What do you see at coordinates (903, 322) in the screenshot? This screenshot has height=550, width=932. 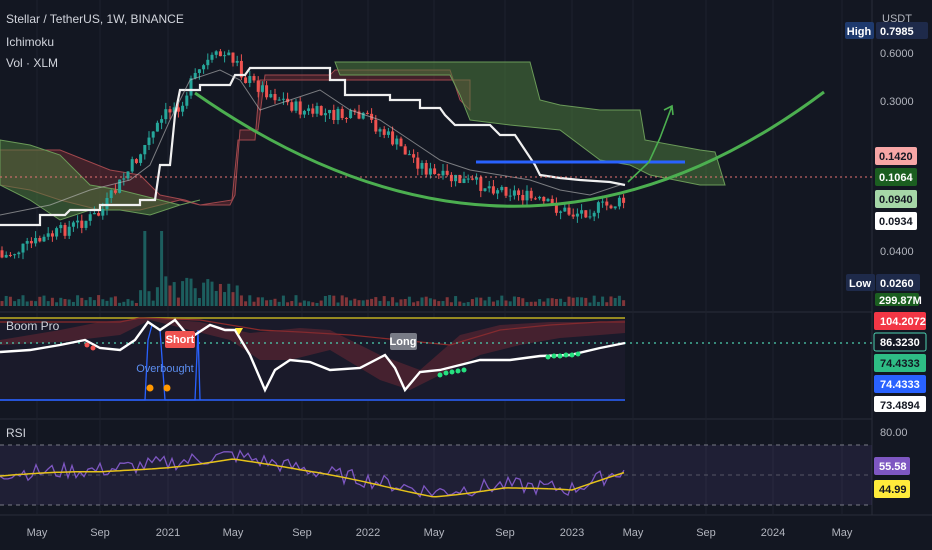 I see `boom-value-1: 104.2072` at bounding box center [903, 322].